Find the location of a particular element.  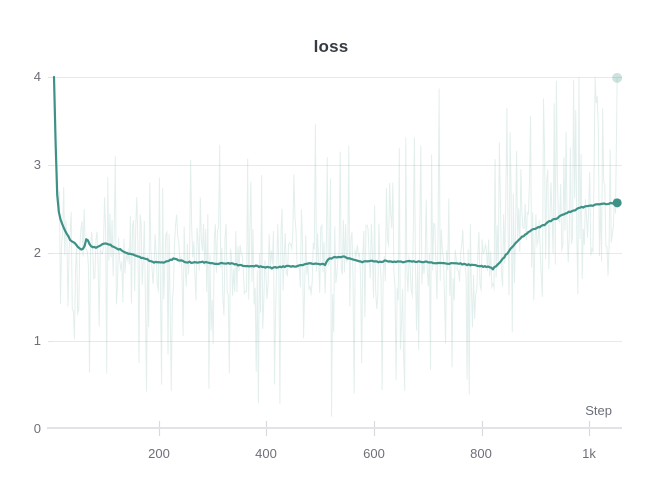

chart-title: loss is located at coordinates (331, 46).